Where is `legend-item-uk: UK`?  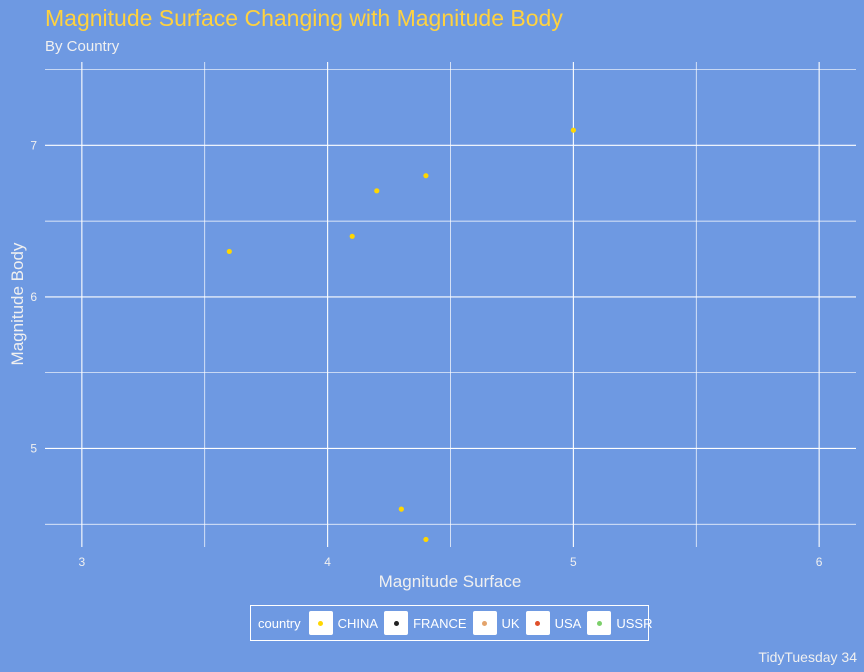
legend-item-uk: UK is located at coordinates (496, 623).